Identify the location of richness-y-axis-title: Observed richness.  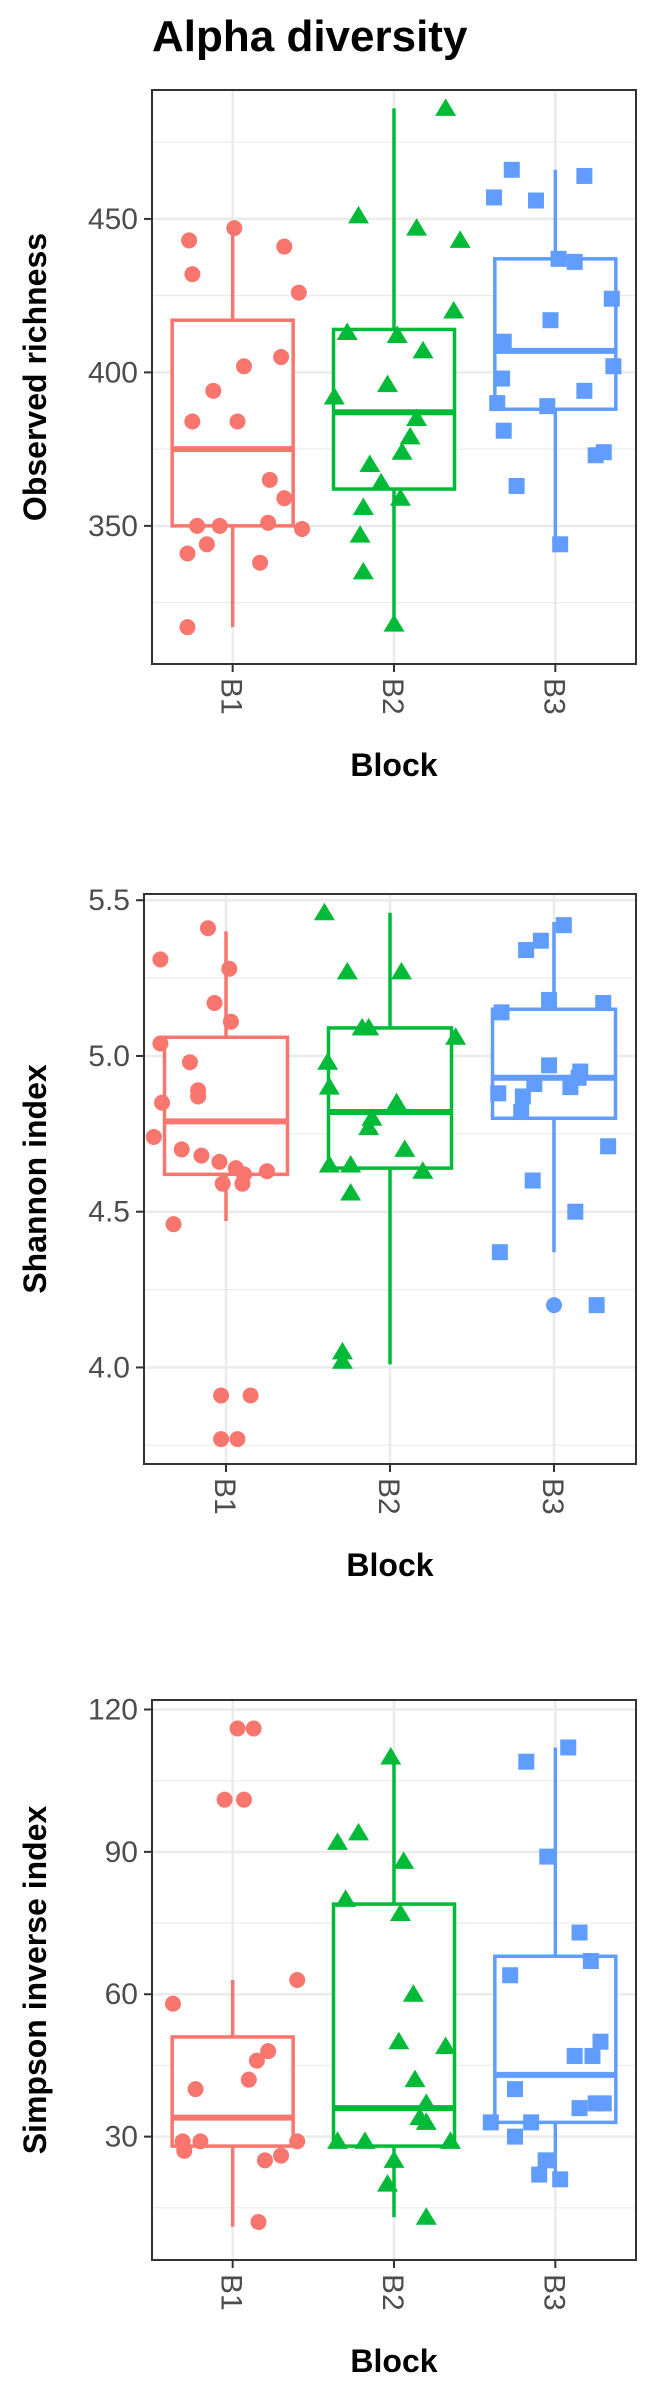
(35, 377).